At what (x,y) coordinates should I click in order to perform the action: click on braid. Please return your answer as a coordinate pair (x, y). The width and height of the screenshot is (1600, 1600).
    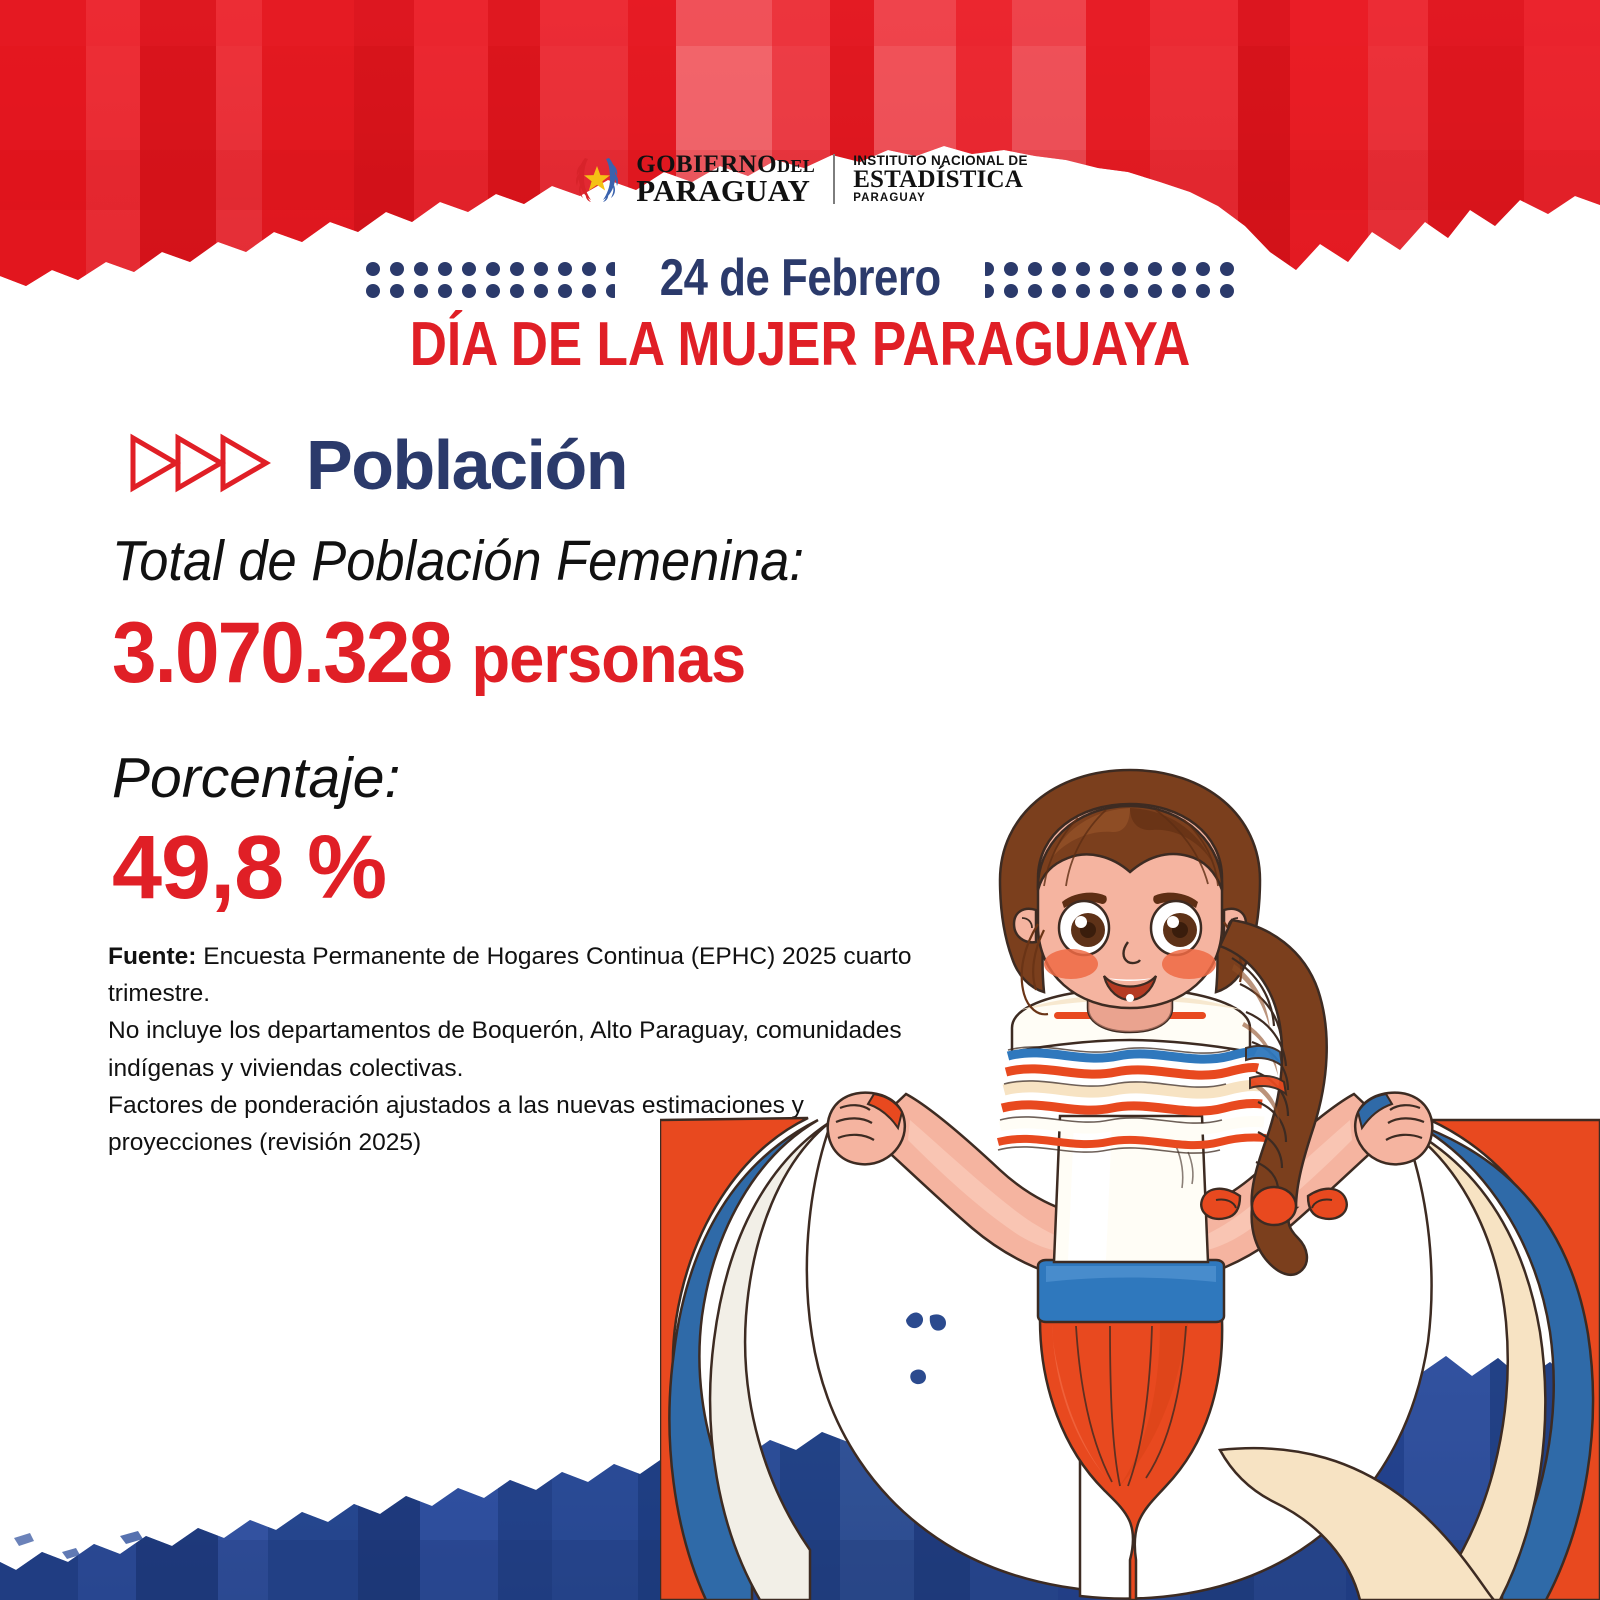
    Looking at the image, I should click on (1274, 1097).